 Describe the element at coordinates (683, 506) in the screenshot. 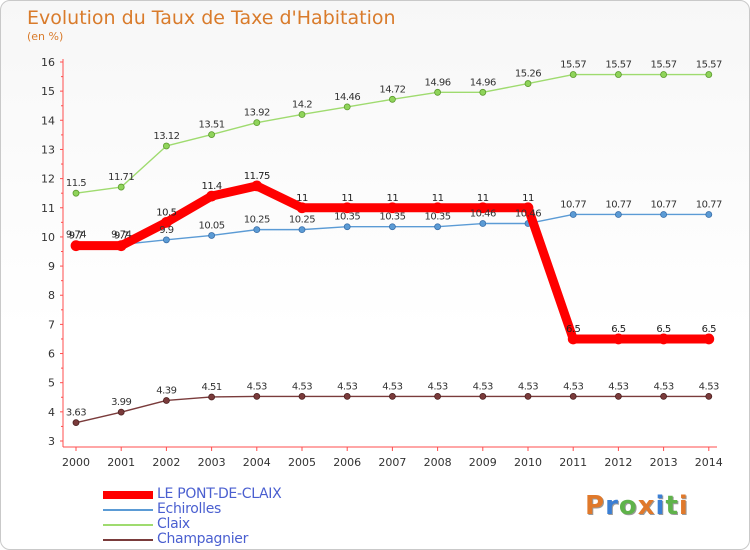

I see `logo-letter: i` at that location.